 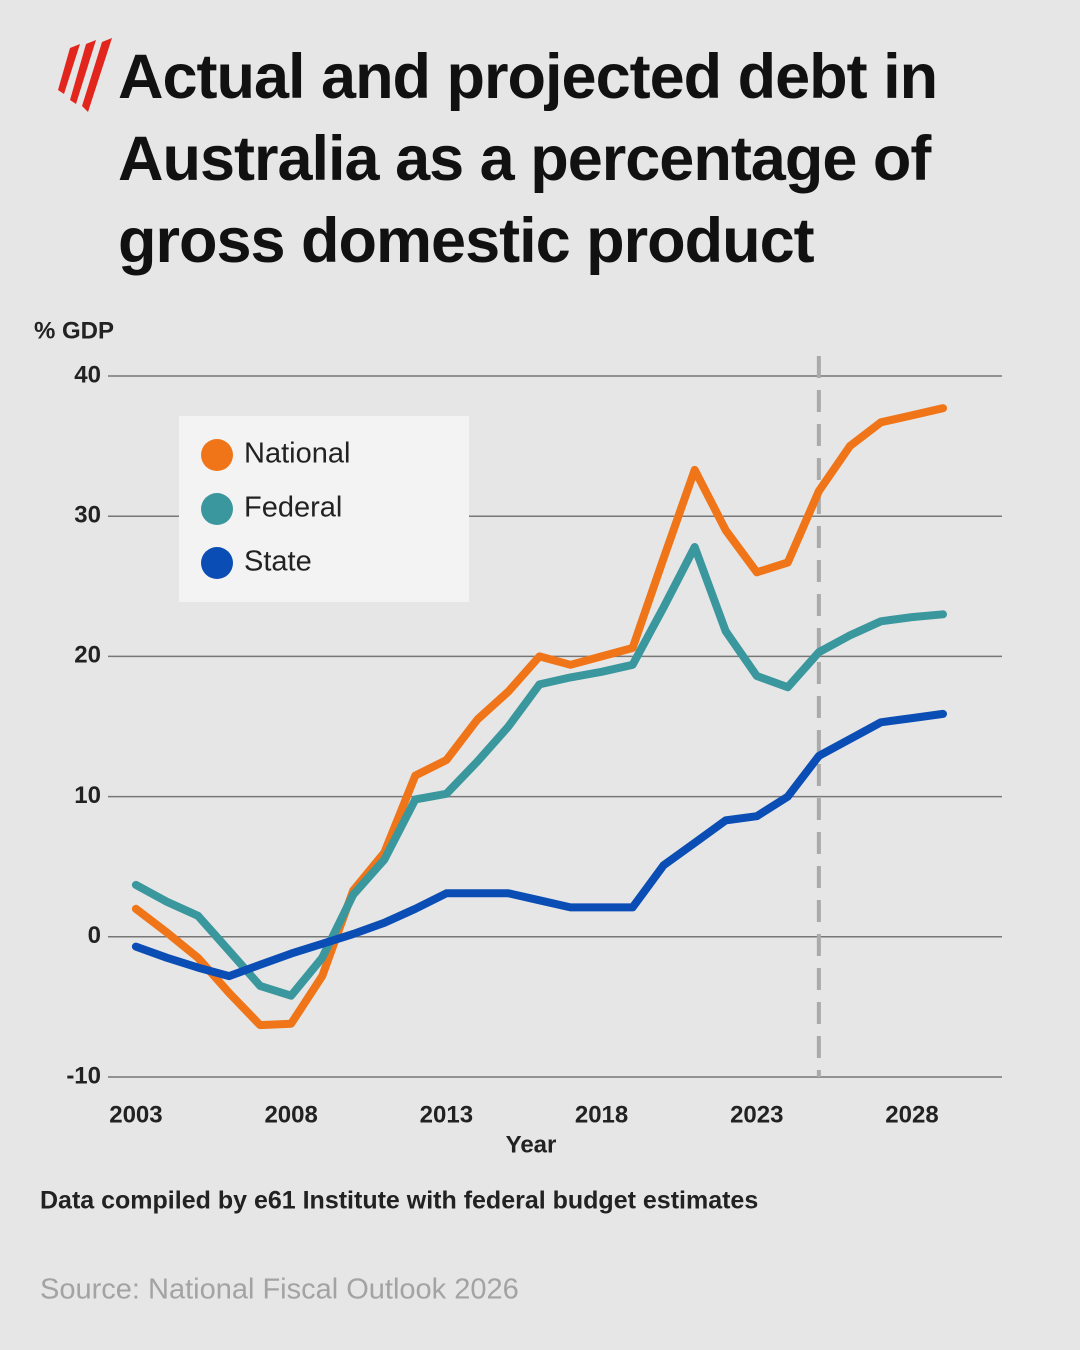 I want to click on x-tick-label: 2018, so click(x=601, y=1114).